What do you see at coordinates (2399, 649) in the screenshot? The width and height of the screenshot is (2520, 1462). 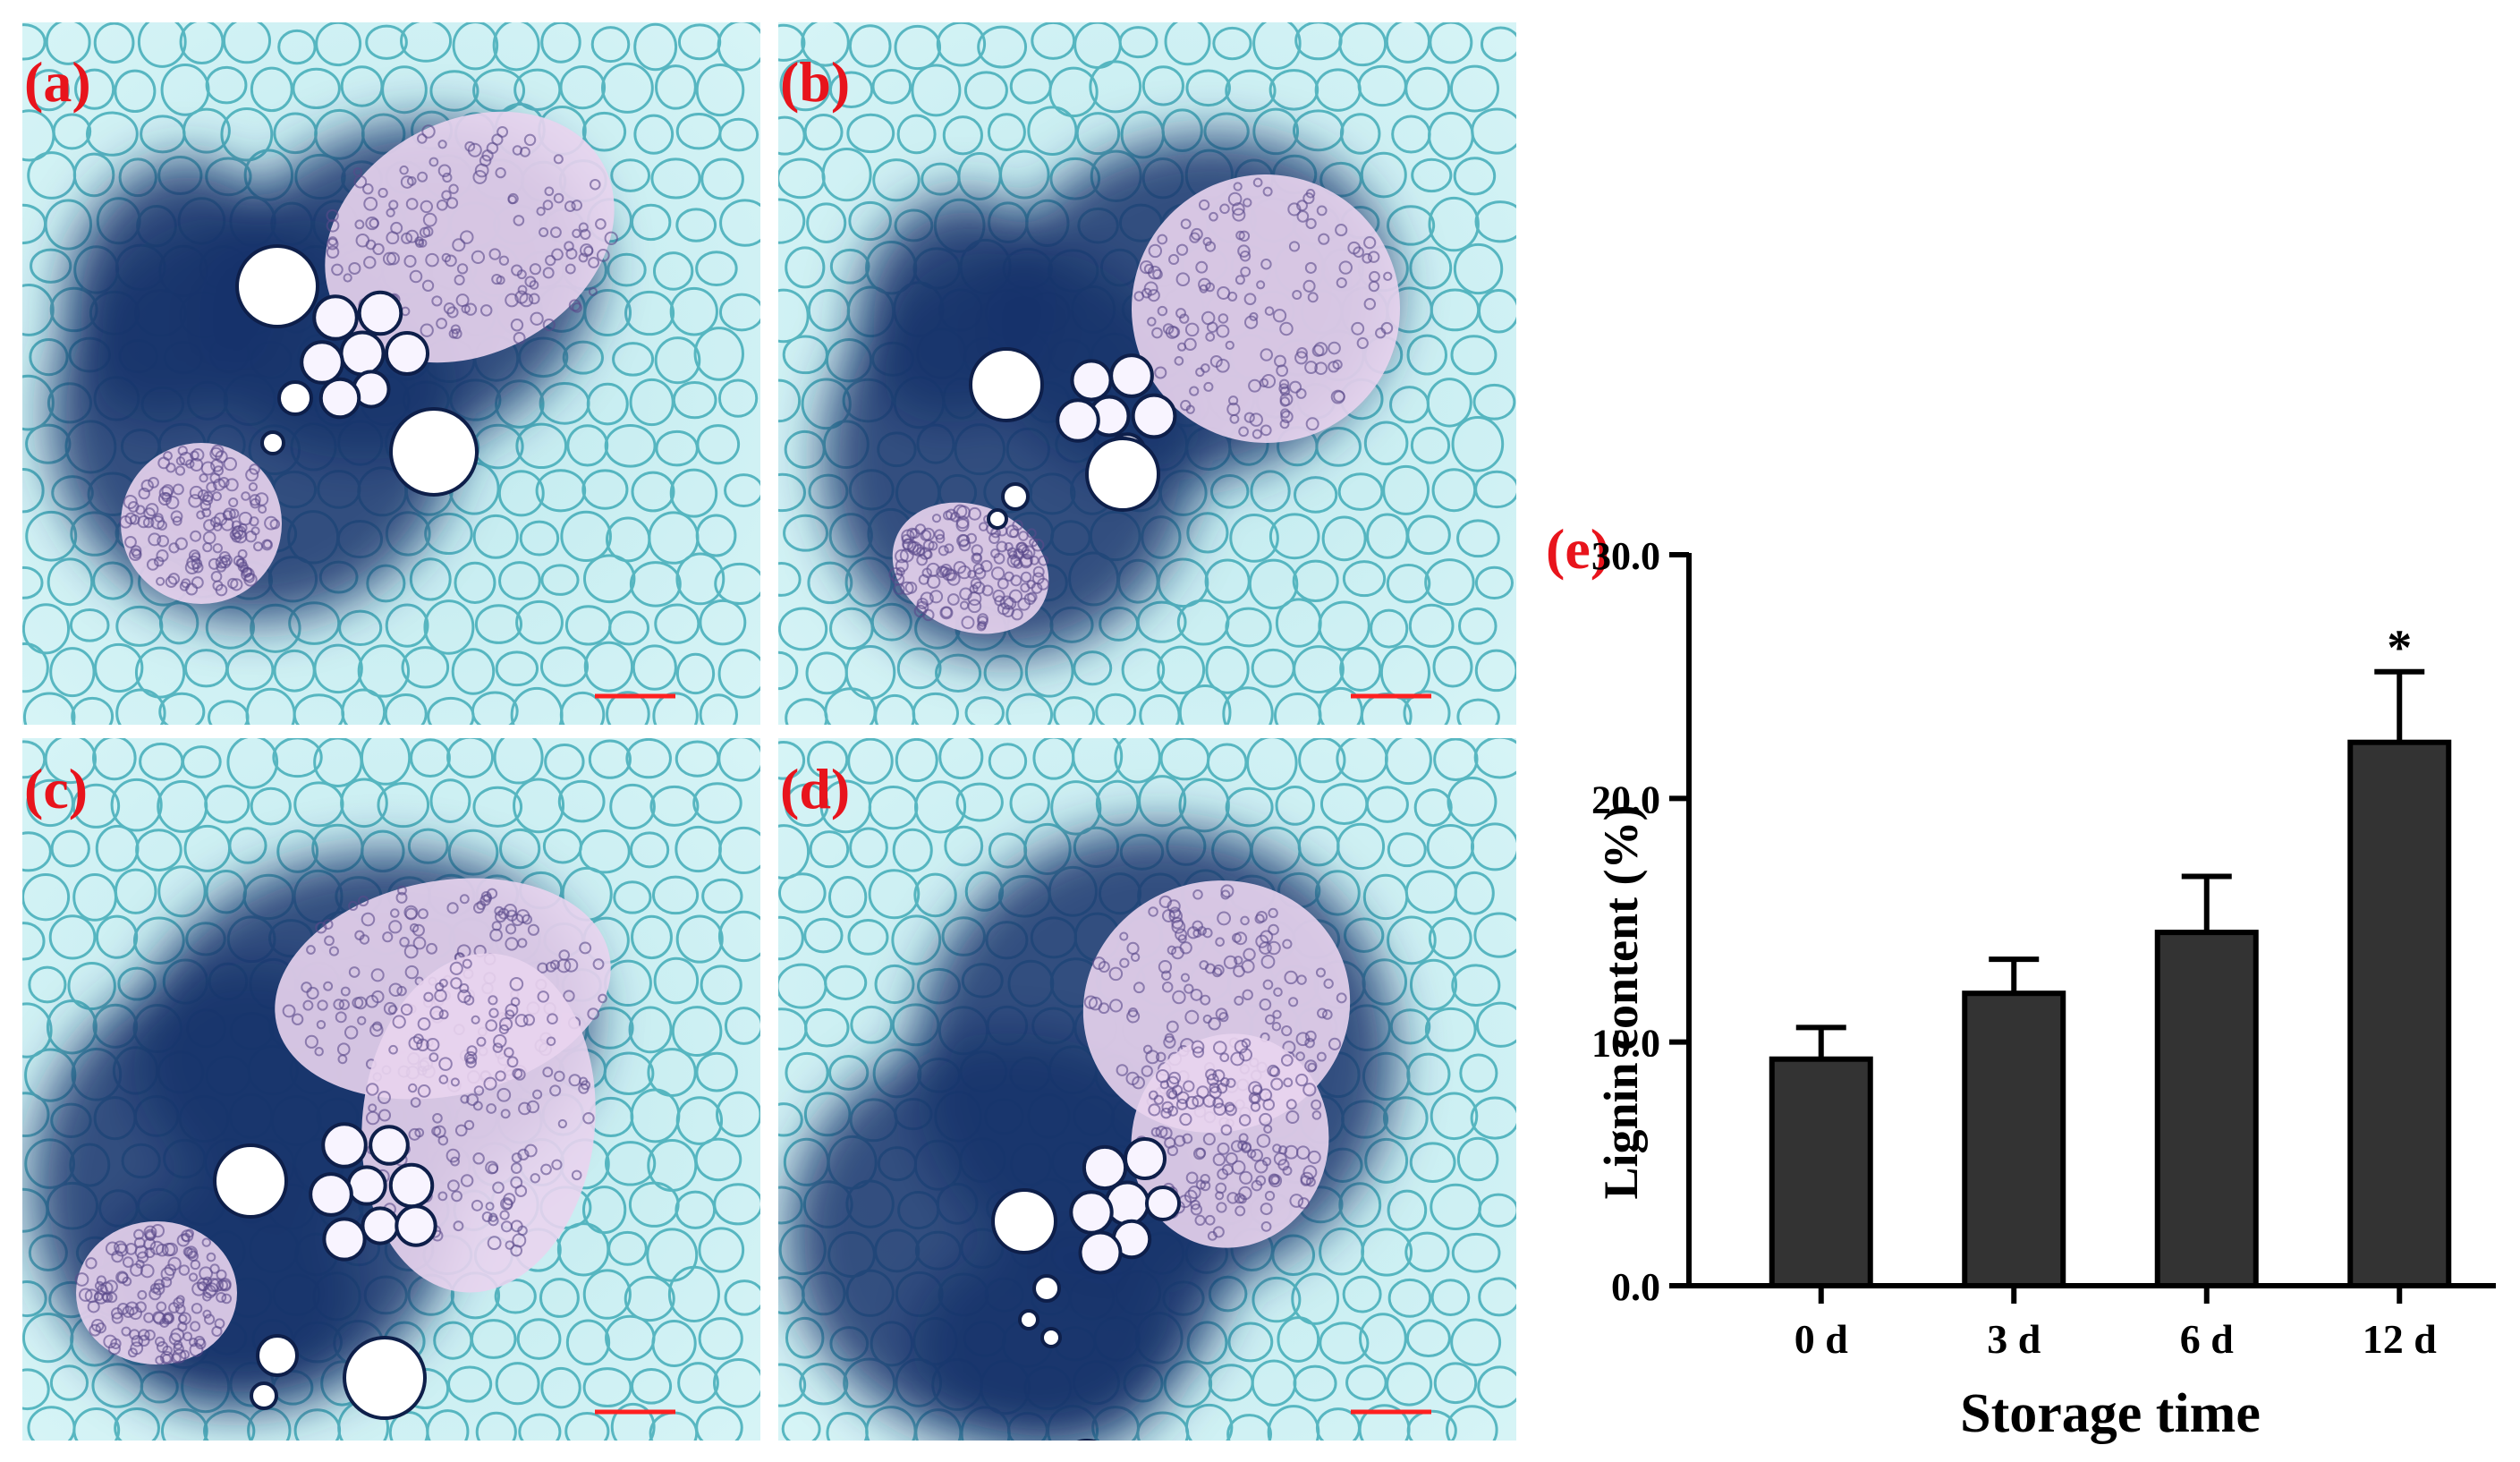 I see `significance-marker: *` at bounding box center [2399, 649].